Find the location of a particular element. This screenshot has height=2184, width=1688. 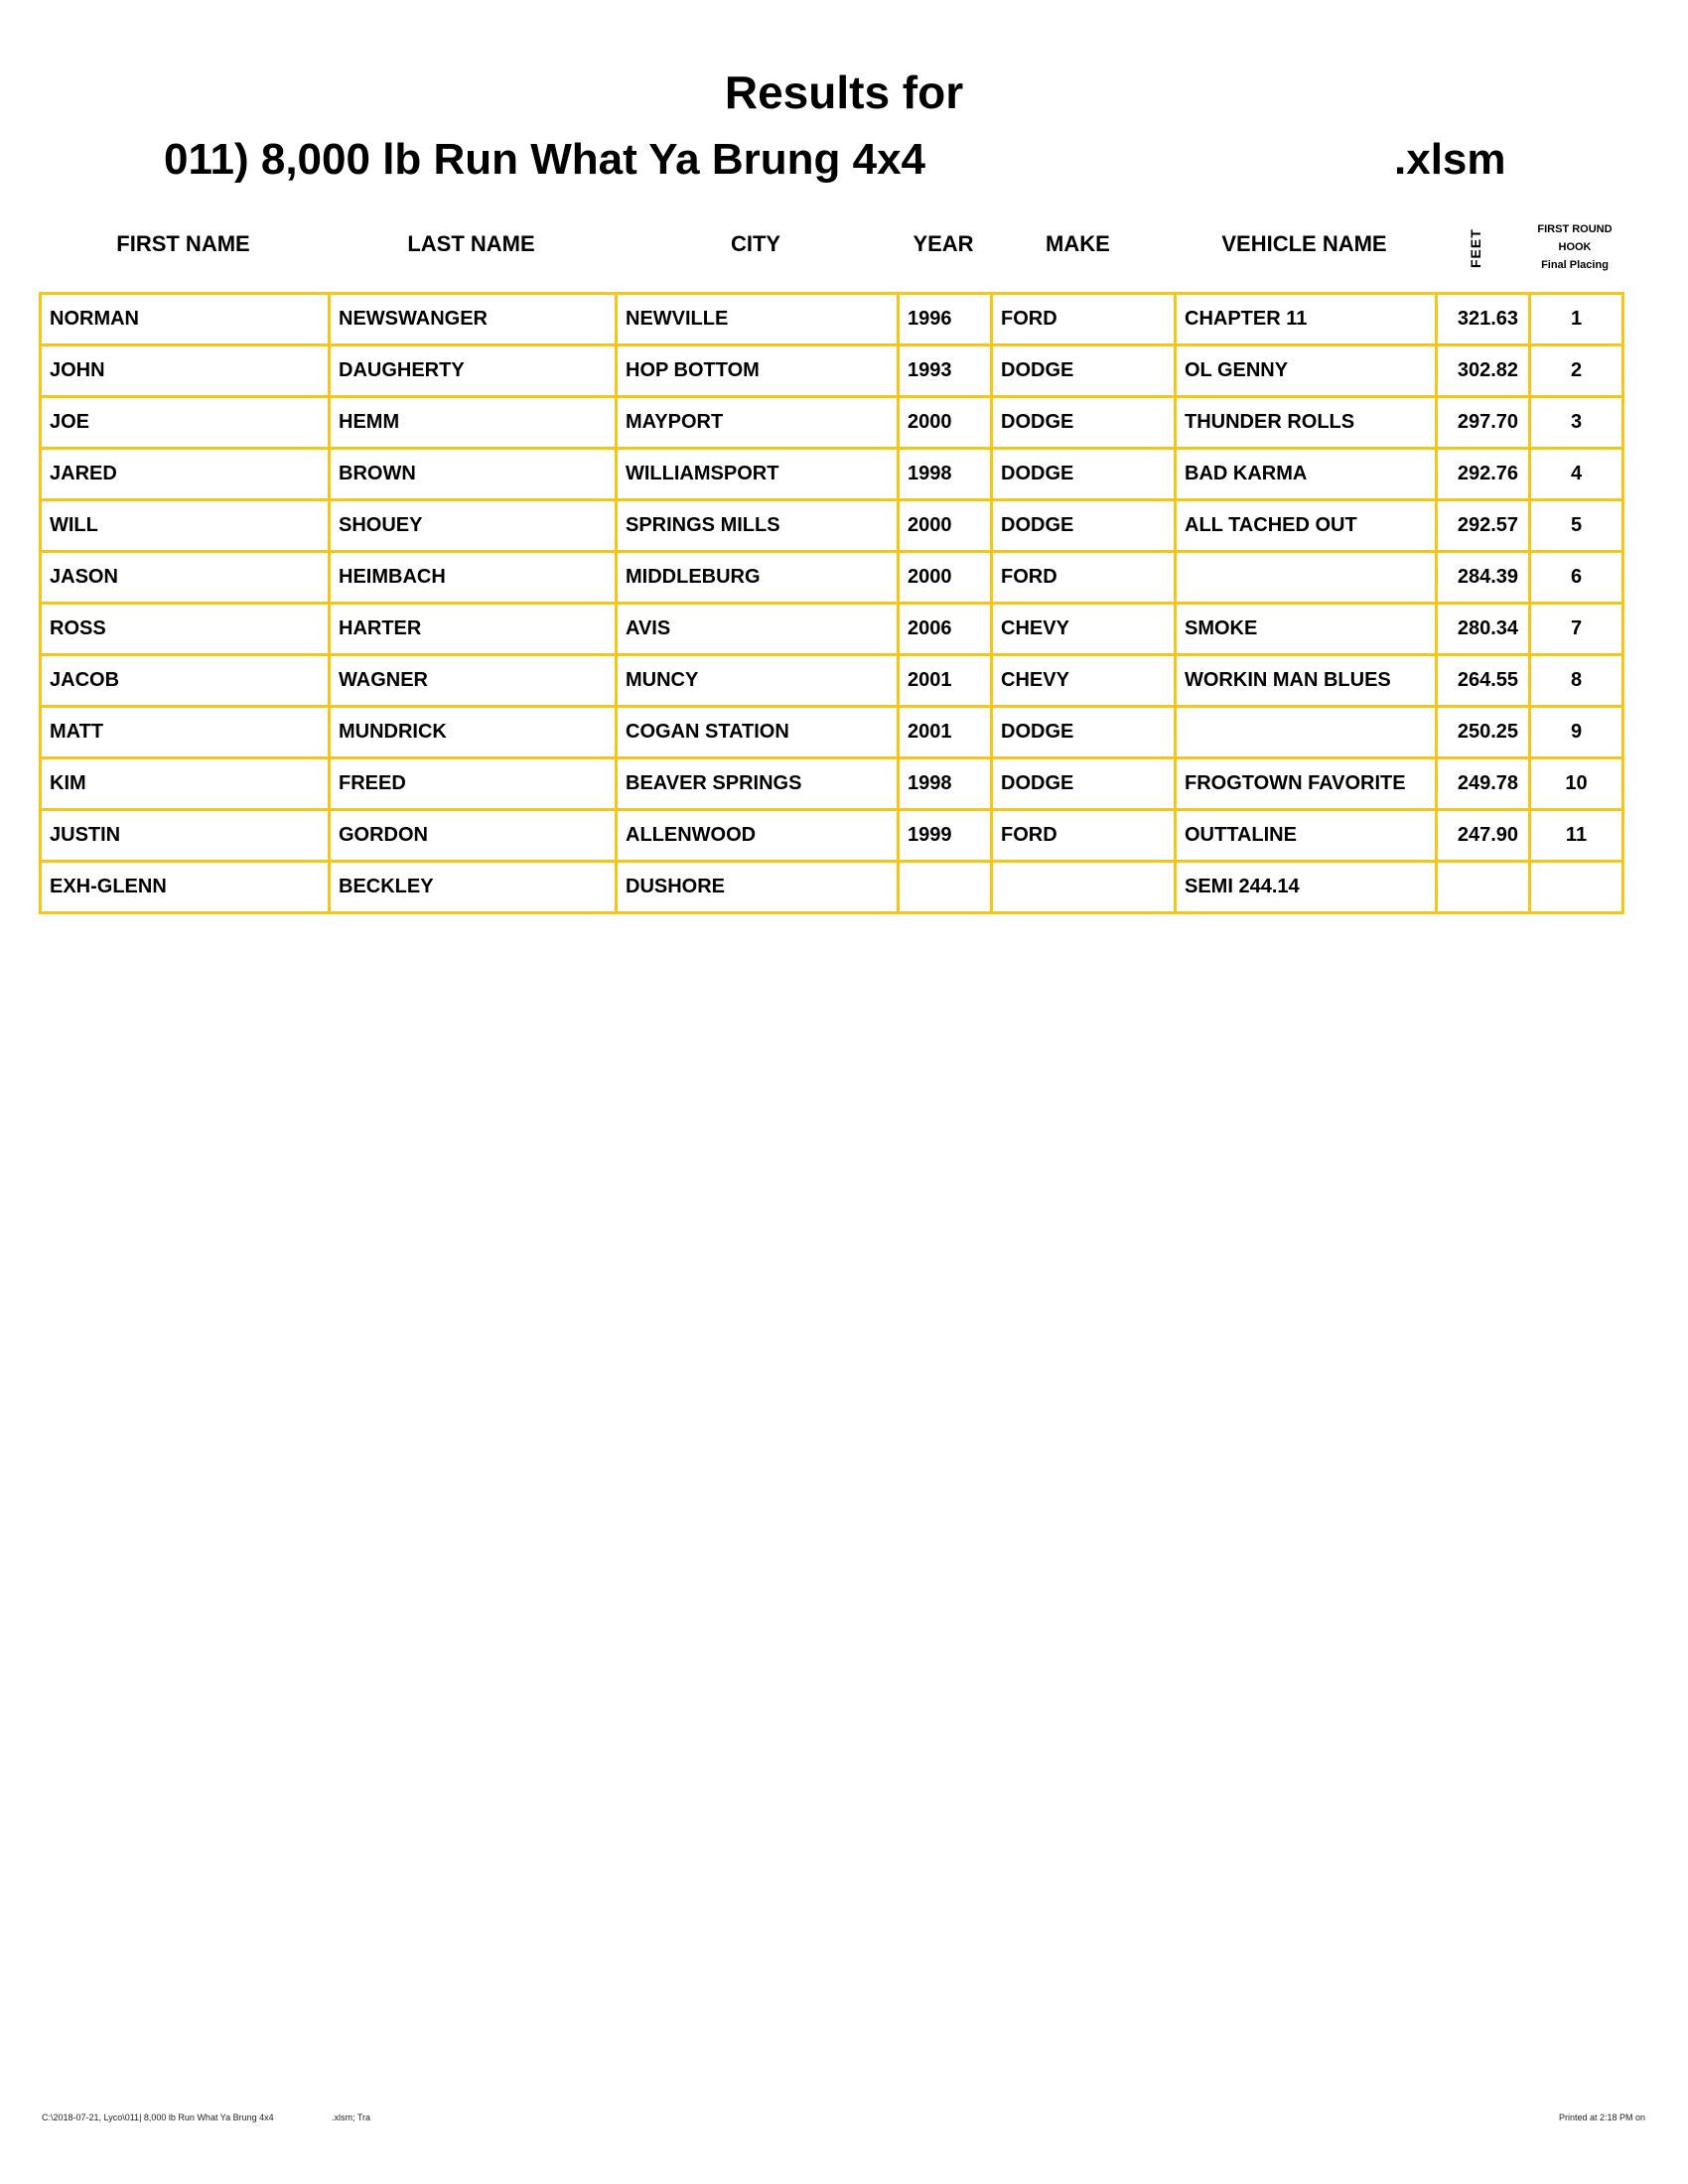

cell-first-name: JARED is located at coordinates (185, 474).